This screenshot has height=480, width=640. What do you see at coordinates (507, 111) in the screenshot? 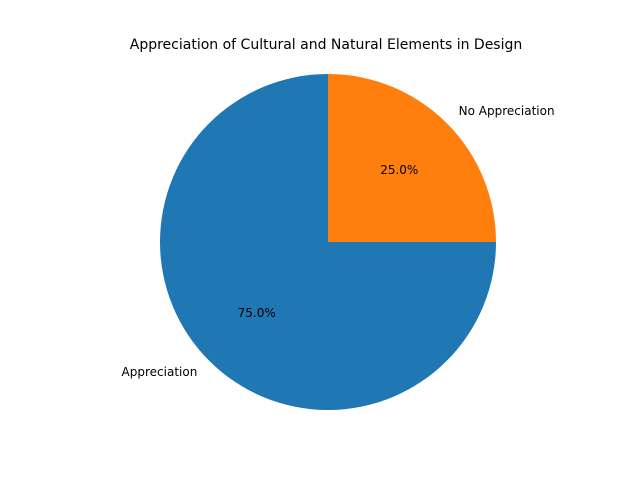
I see `wedge-label: No Appreciation` at bounding box center [507, 111].